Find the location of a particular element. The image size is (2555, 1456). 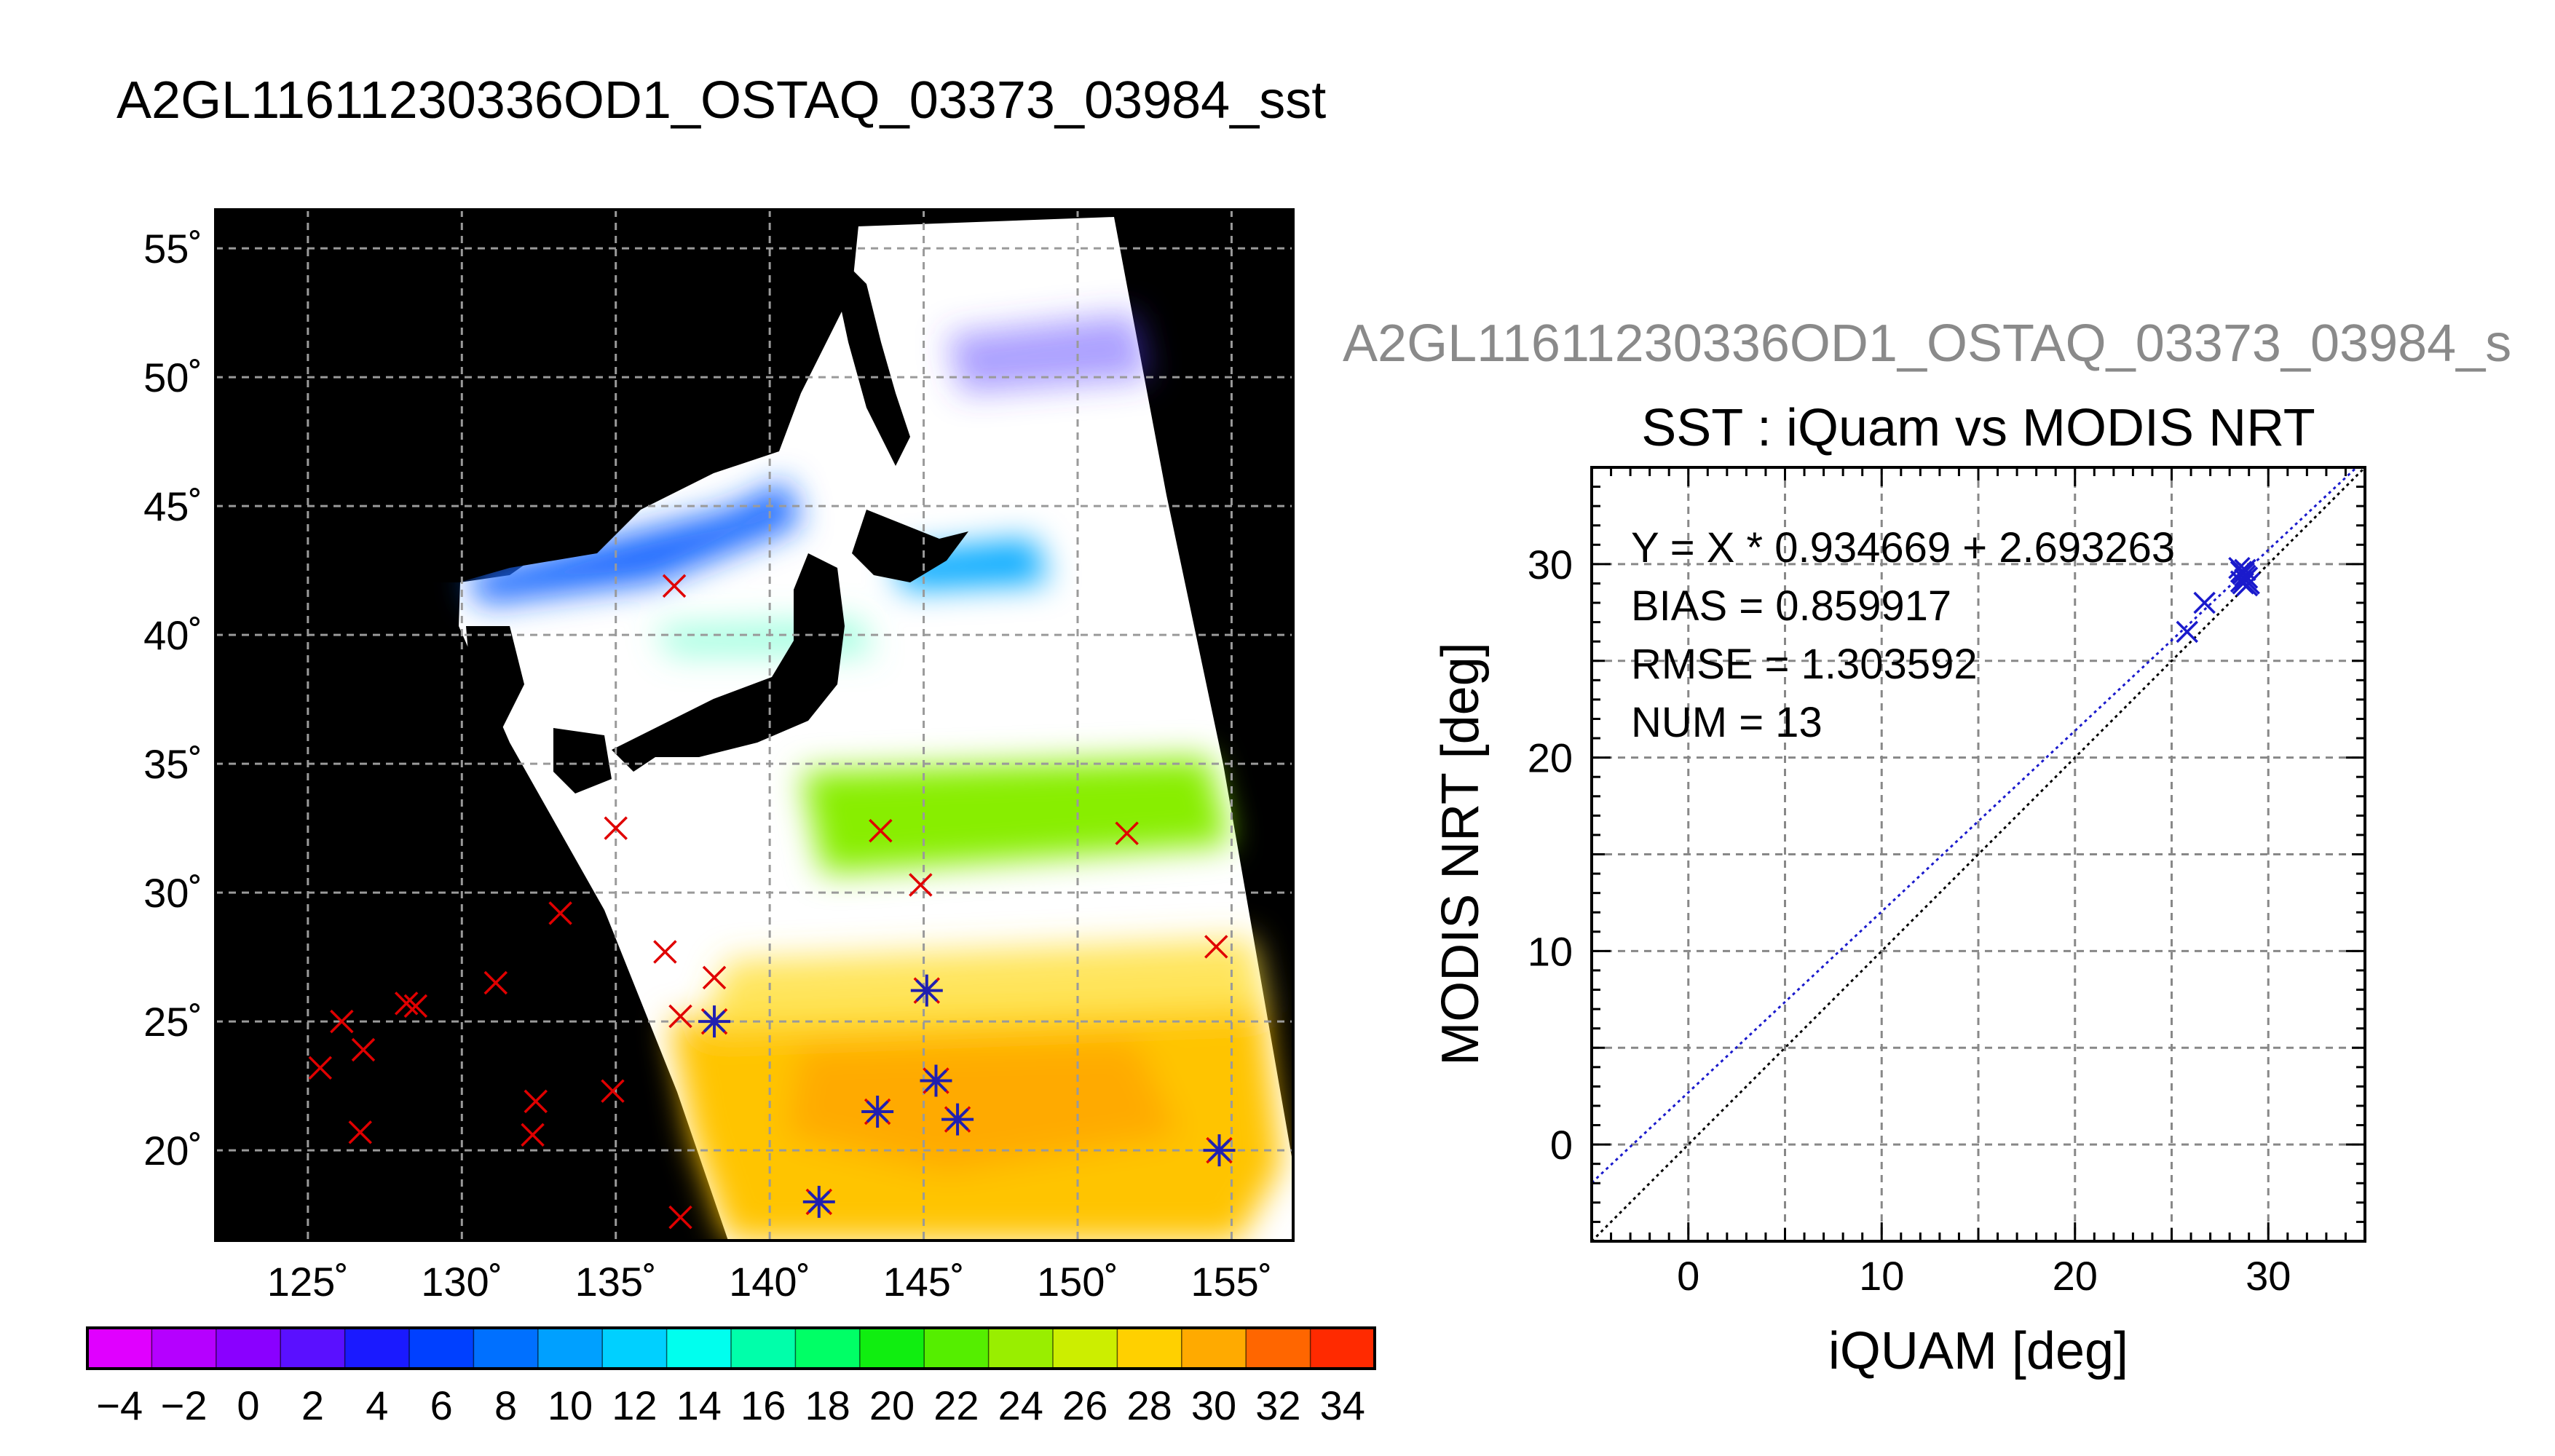

stats-rmse: RMSE = 1.303592 is located at coordinates (1804, 664).